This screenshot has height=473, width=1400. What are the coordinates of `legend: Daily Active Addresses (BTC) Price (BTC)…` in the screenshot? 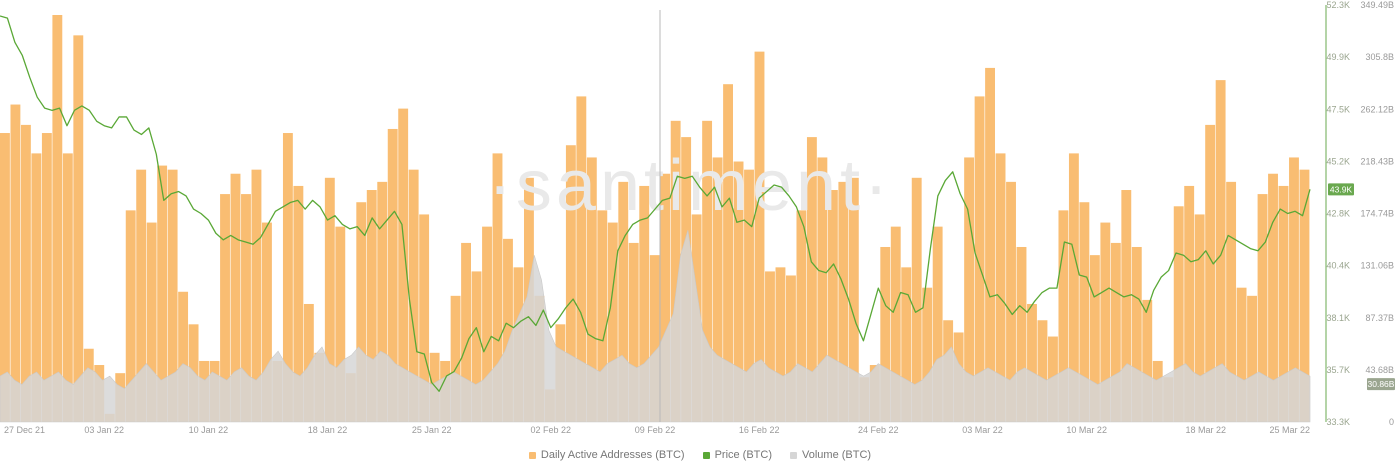 It's located at (700, 455).